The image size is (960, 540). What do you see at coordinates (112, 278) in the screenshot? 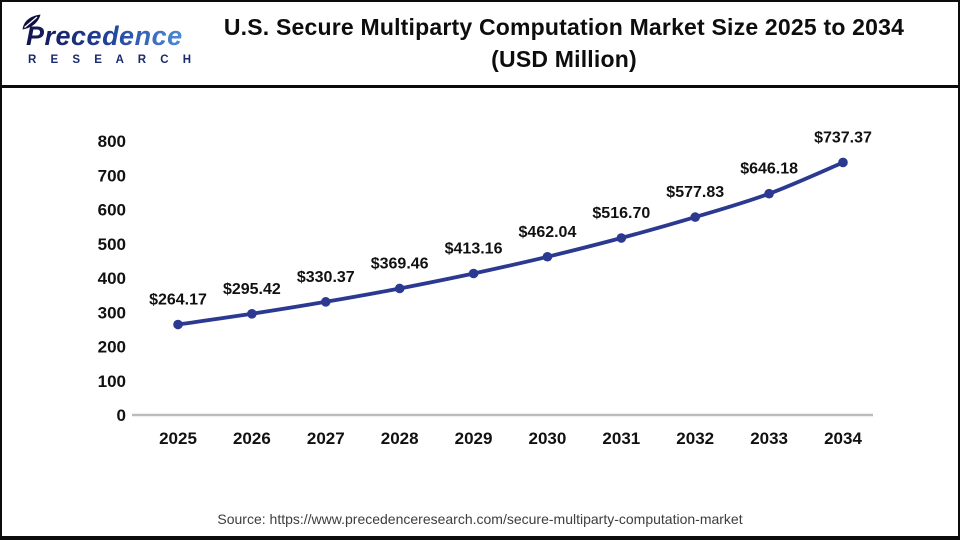
I see `y-axis-tick-label: 400` at bounding box center [112, 278].